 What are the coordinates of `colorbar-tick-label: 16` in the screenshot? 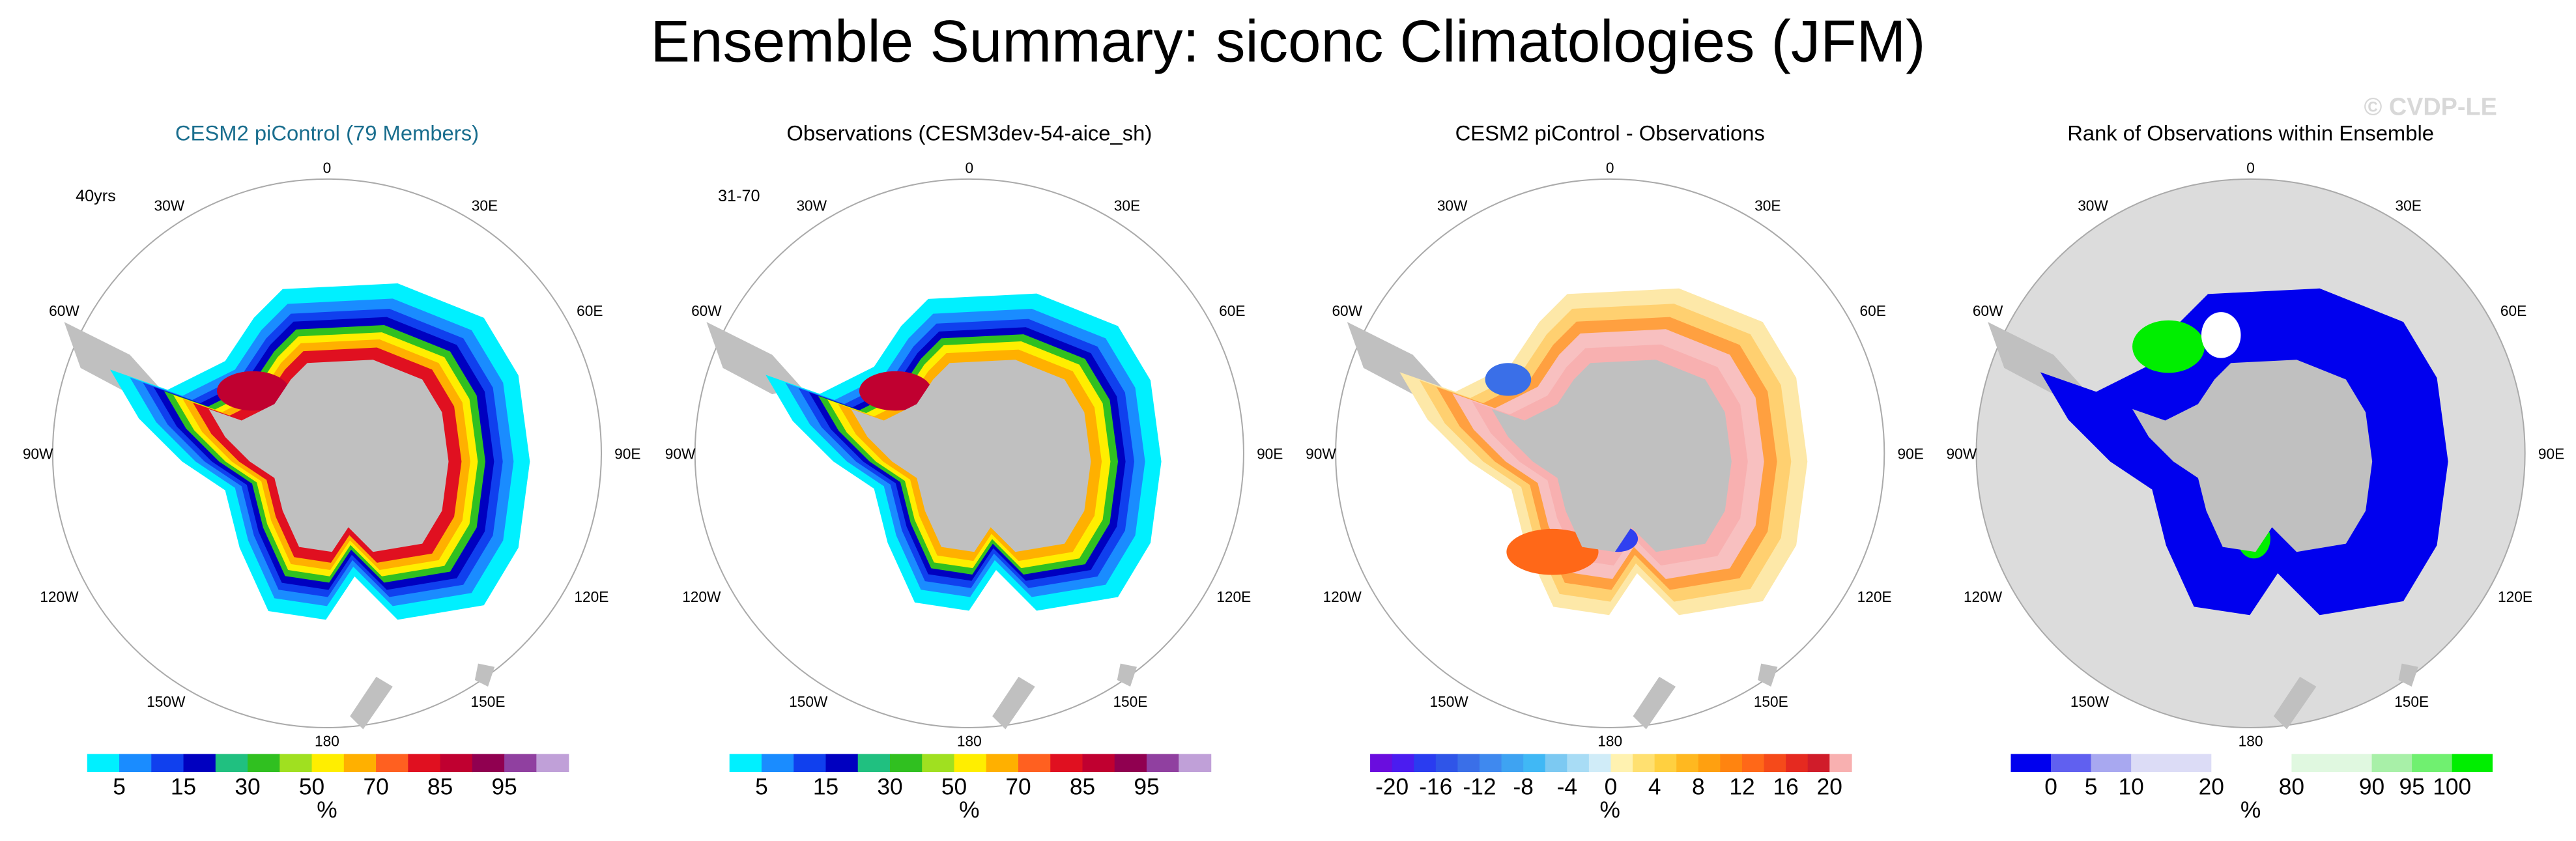 It's located at (1785, 788).